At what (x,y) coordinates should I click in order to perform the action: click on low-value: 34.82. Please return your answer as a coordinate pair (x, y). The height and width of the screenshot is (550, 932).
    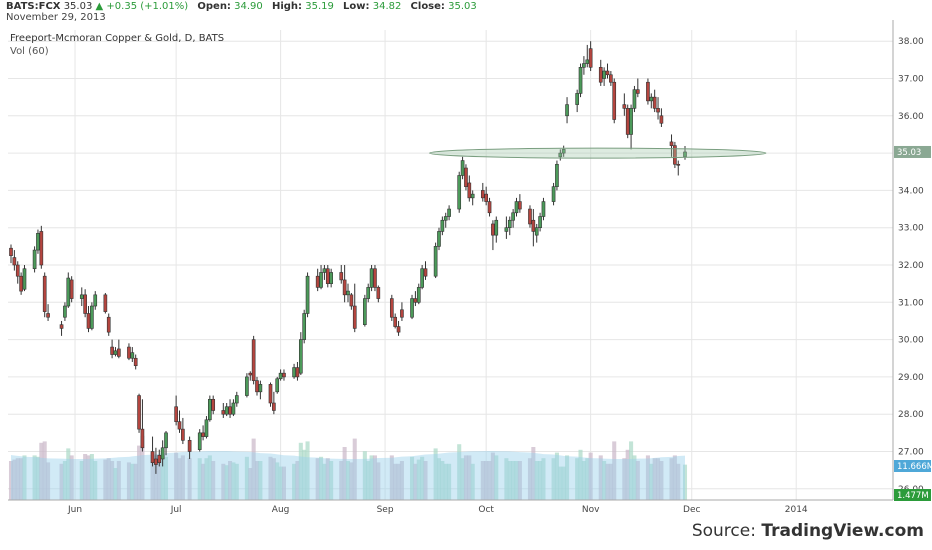
    Looking at the image, I should click on (387, 6).